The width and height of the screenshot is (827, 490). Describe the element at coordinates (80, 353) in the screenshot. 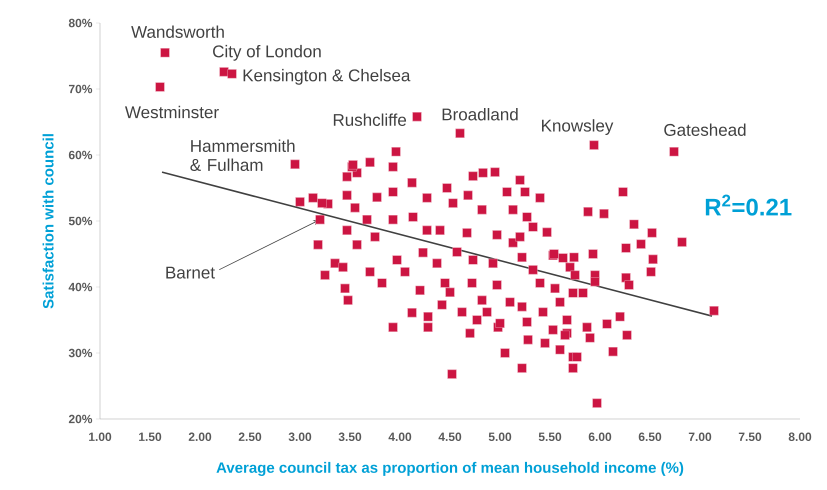

I see `y-tick-label: 30%` at that location.